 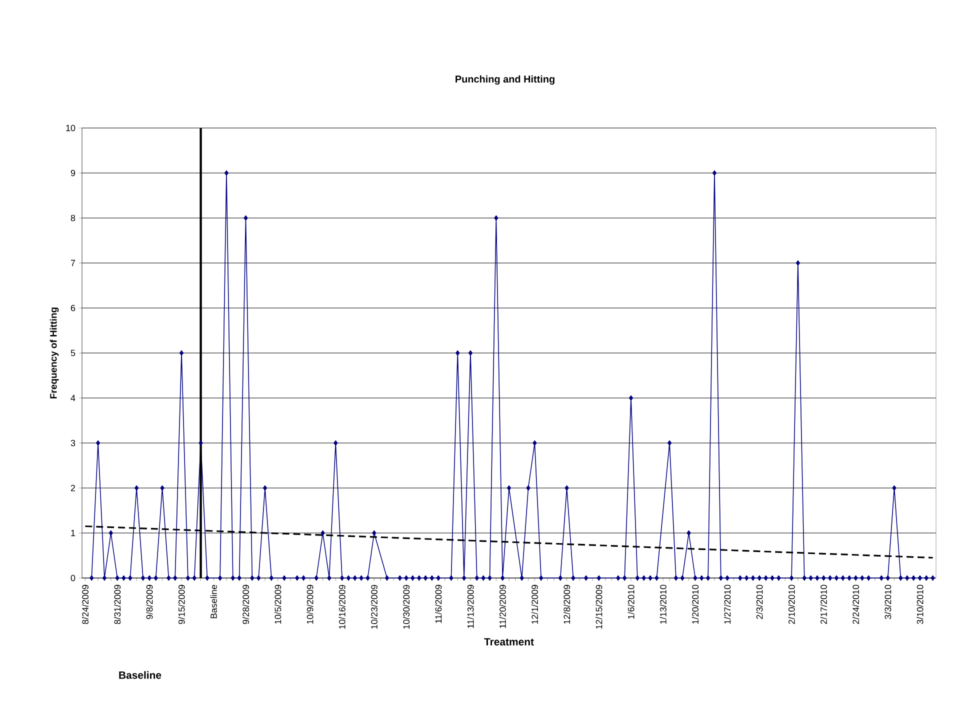 I want to click on x-tick-label: 9/8/2009, so click(x=149, y=601).